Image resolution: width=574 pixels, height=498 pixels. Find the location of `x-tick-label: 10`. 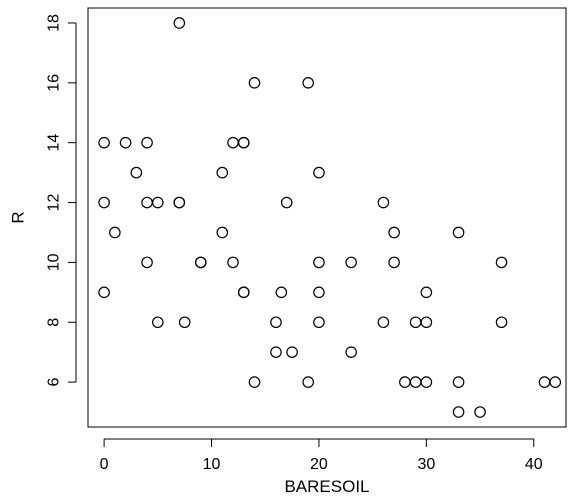

x-tick-label: 10 is located at coordinates (212, 464).